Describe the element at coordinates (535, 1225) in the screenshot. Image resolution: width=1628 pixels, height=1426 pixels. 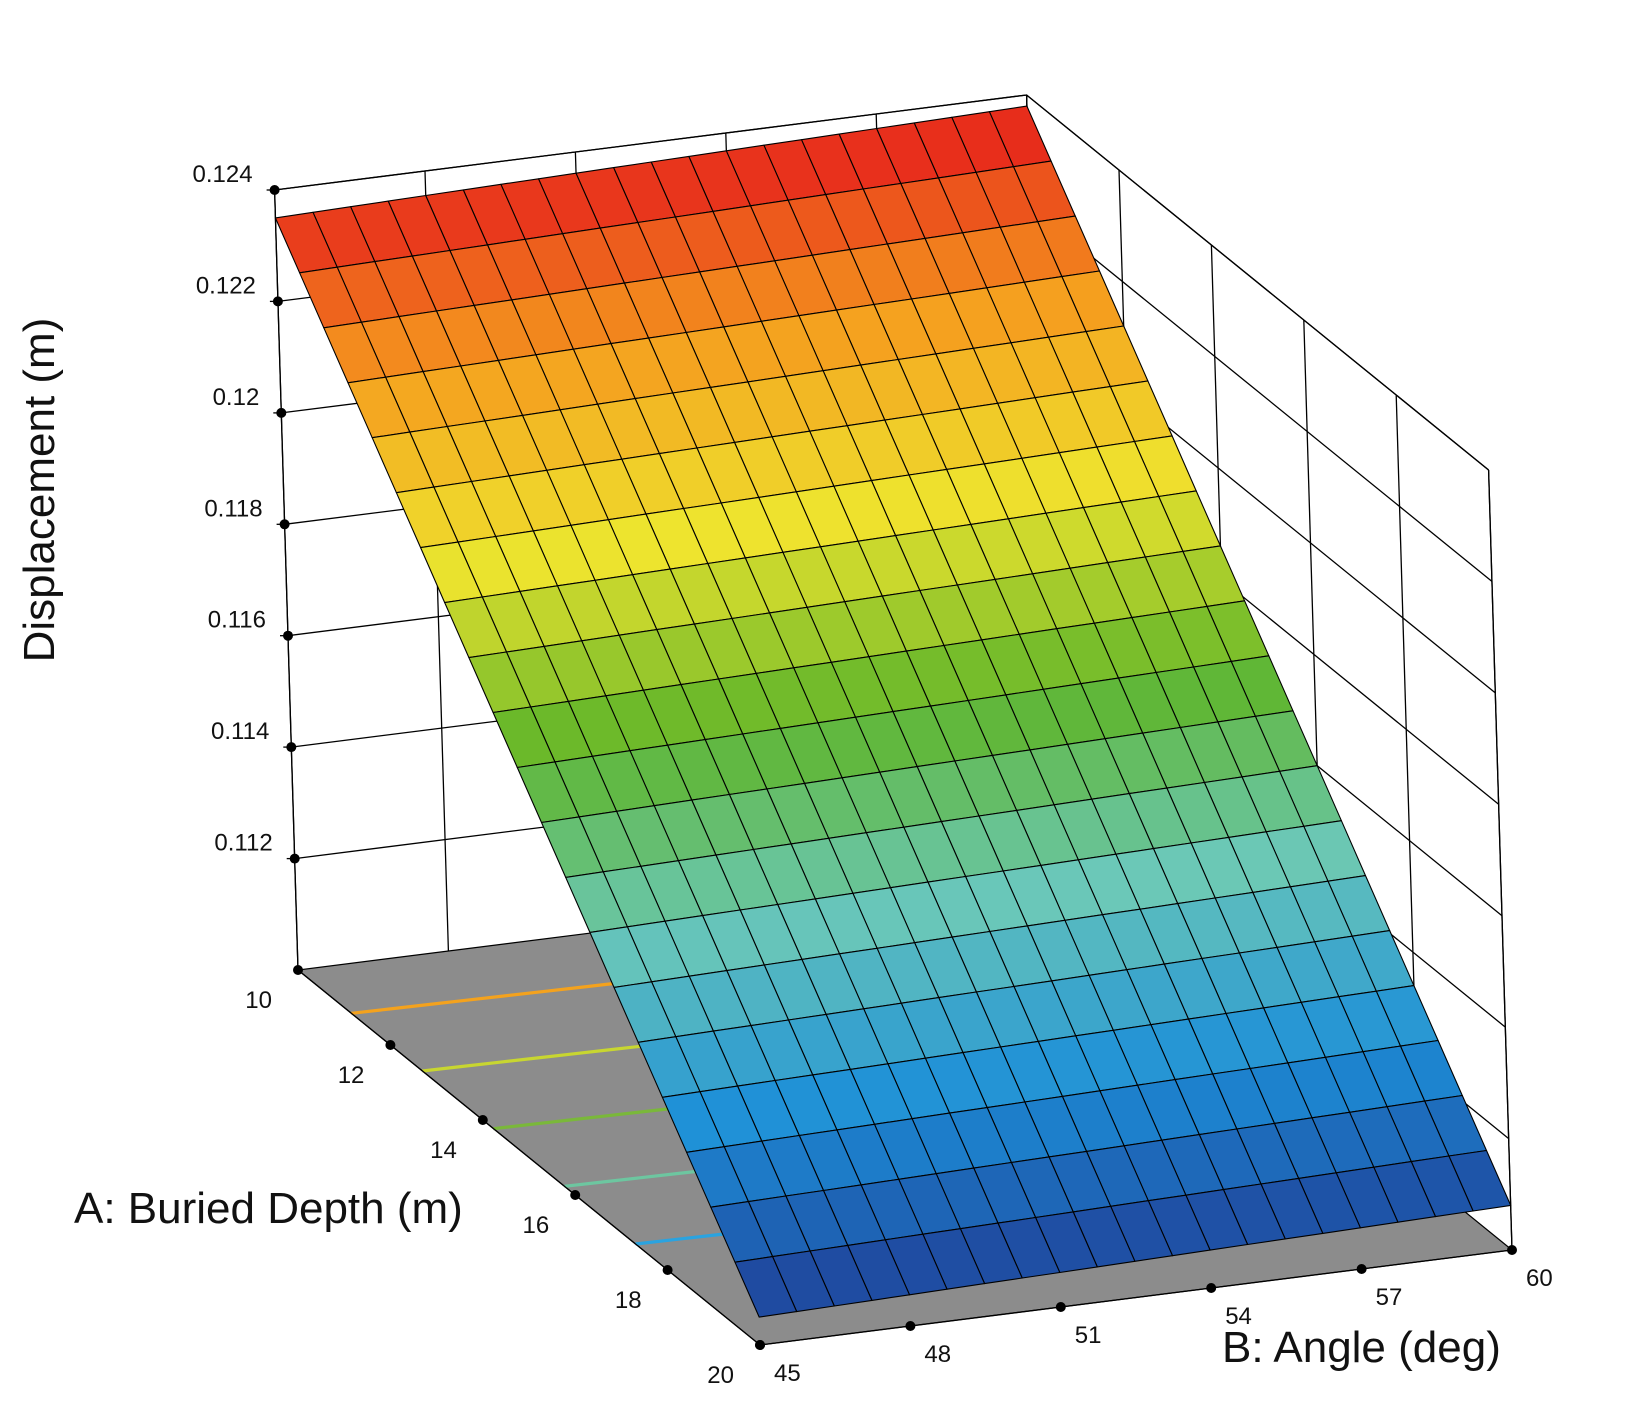
I see `x-tick-label: 16` at that location.